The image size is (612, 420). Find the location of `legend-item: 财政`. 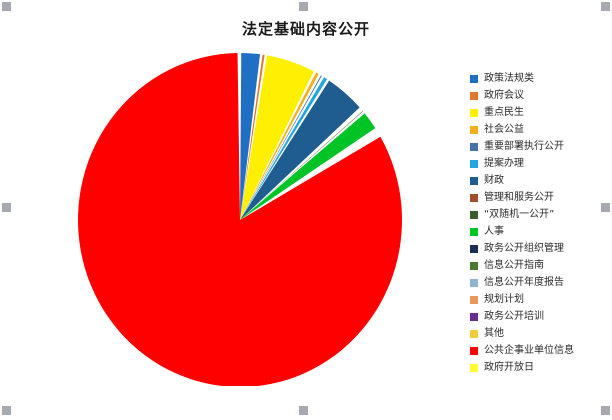

legend-item: 财政 is located at coordinates (540, 180).